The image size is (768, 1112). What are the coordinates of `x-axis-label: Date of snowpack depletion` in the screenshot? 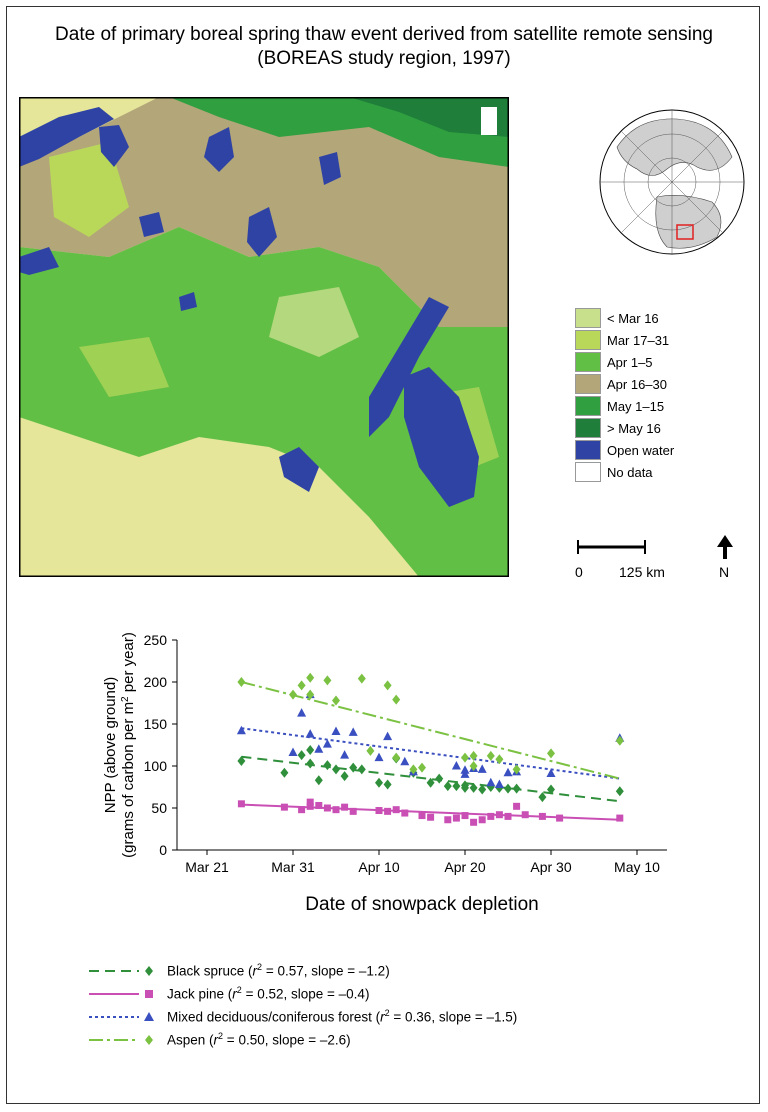 It's located at (421, 904).